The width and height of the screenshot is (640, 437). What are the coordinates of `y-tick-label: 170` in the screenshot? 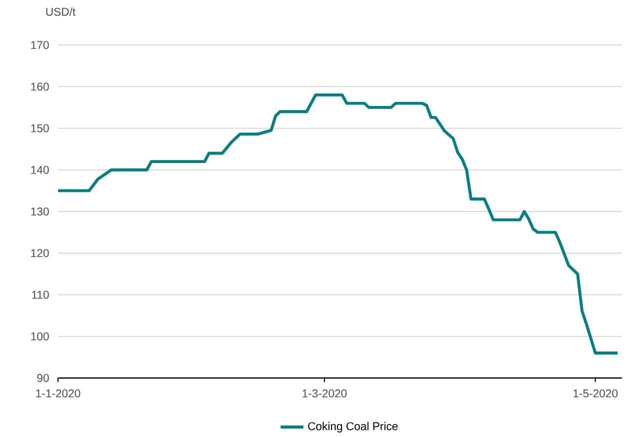 It's located at (40, 44).